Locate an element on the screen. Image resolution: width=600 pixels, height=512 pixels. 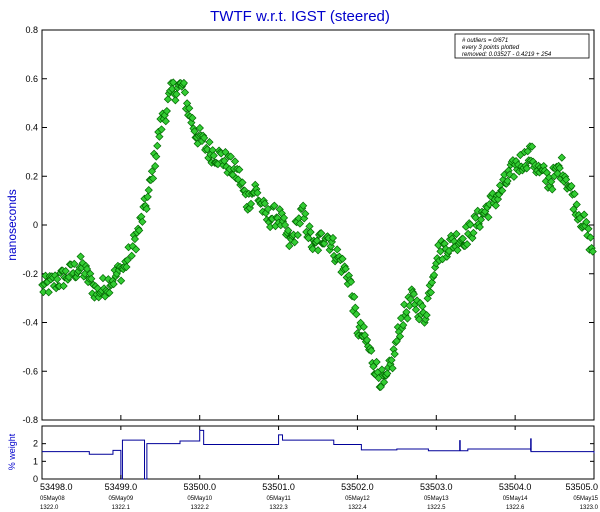
main-y-tick-label: 0.6 is located at coordinates (31, 79).